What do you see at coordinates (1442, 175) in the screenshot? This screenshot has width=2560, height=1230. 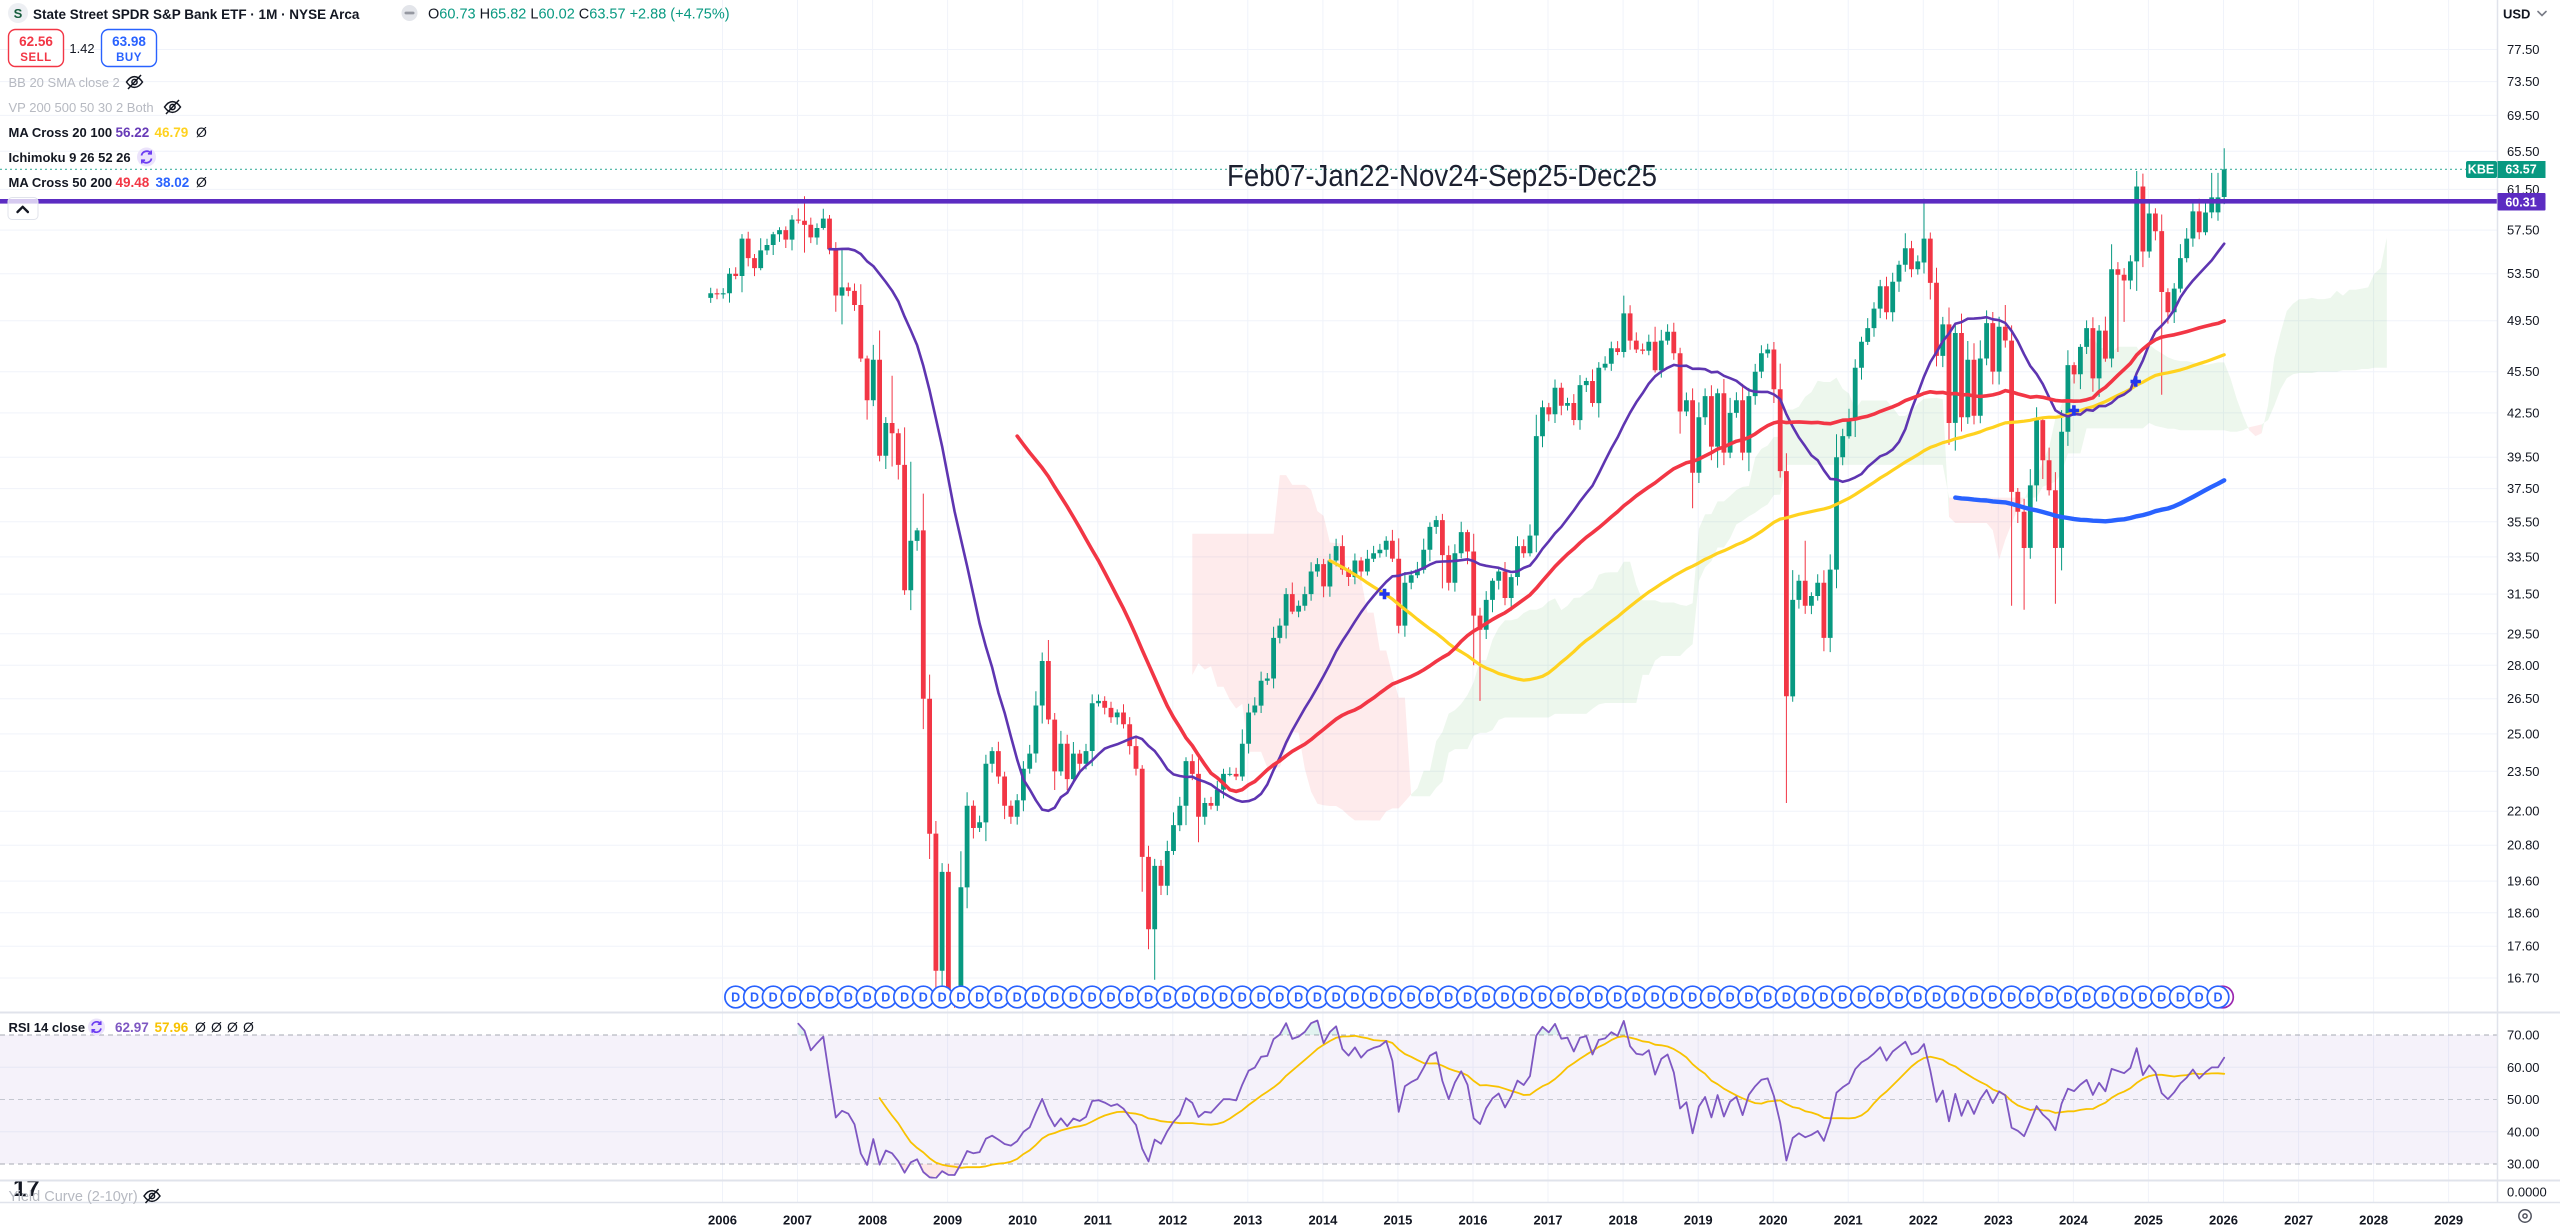 I see `svg-text: Feb07-Jan22-Nov24-Sep25-Dec25` at bounding box center [1442, 175].